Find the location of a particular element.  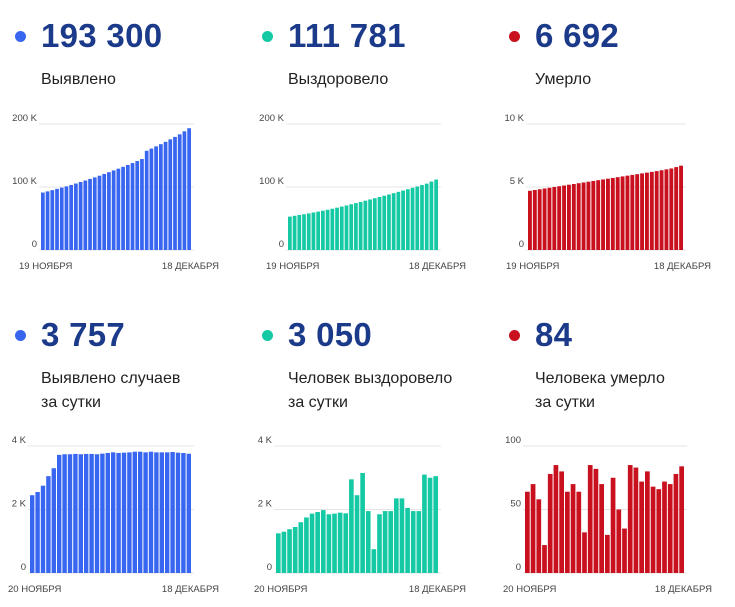

stat-label: Человек выздоровело за сутки is located at coordinates (370, 391).